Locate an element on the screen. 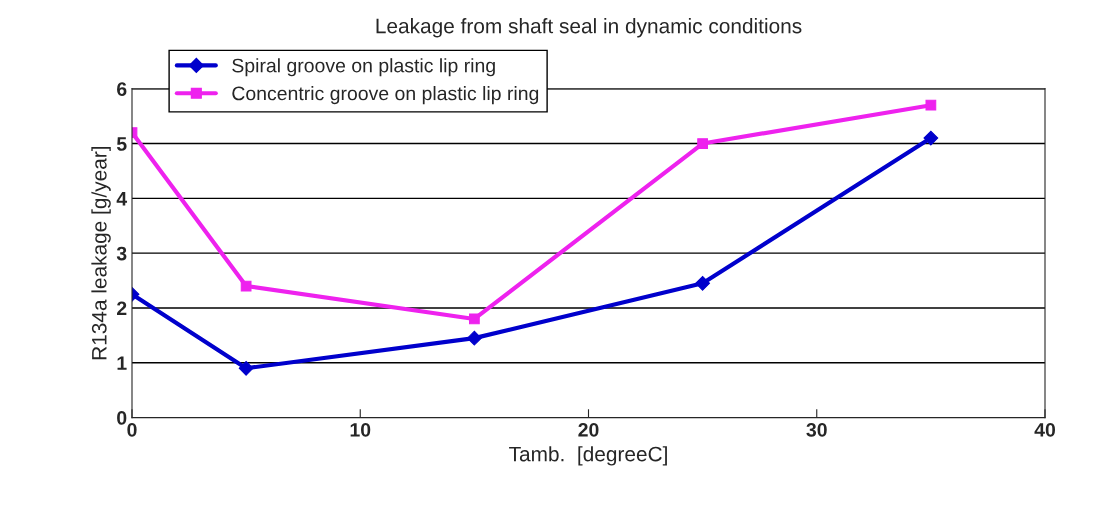  y-tick-label: 4 is located at coordinates (122, 199).